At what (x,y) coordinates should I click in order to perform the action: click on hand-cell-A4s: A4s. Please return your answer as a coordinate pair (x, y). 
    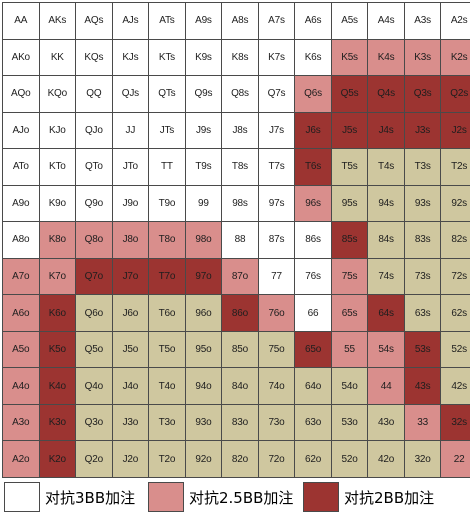
    Looking at the image, I should click on (386, 21).